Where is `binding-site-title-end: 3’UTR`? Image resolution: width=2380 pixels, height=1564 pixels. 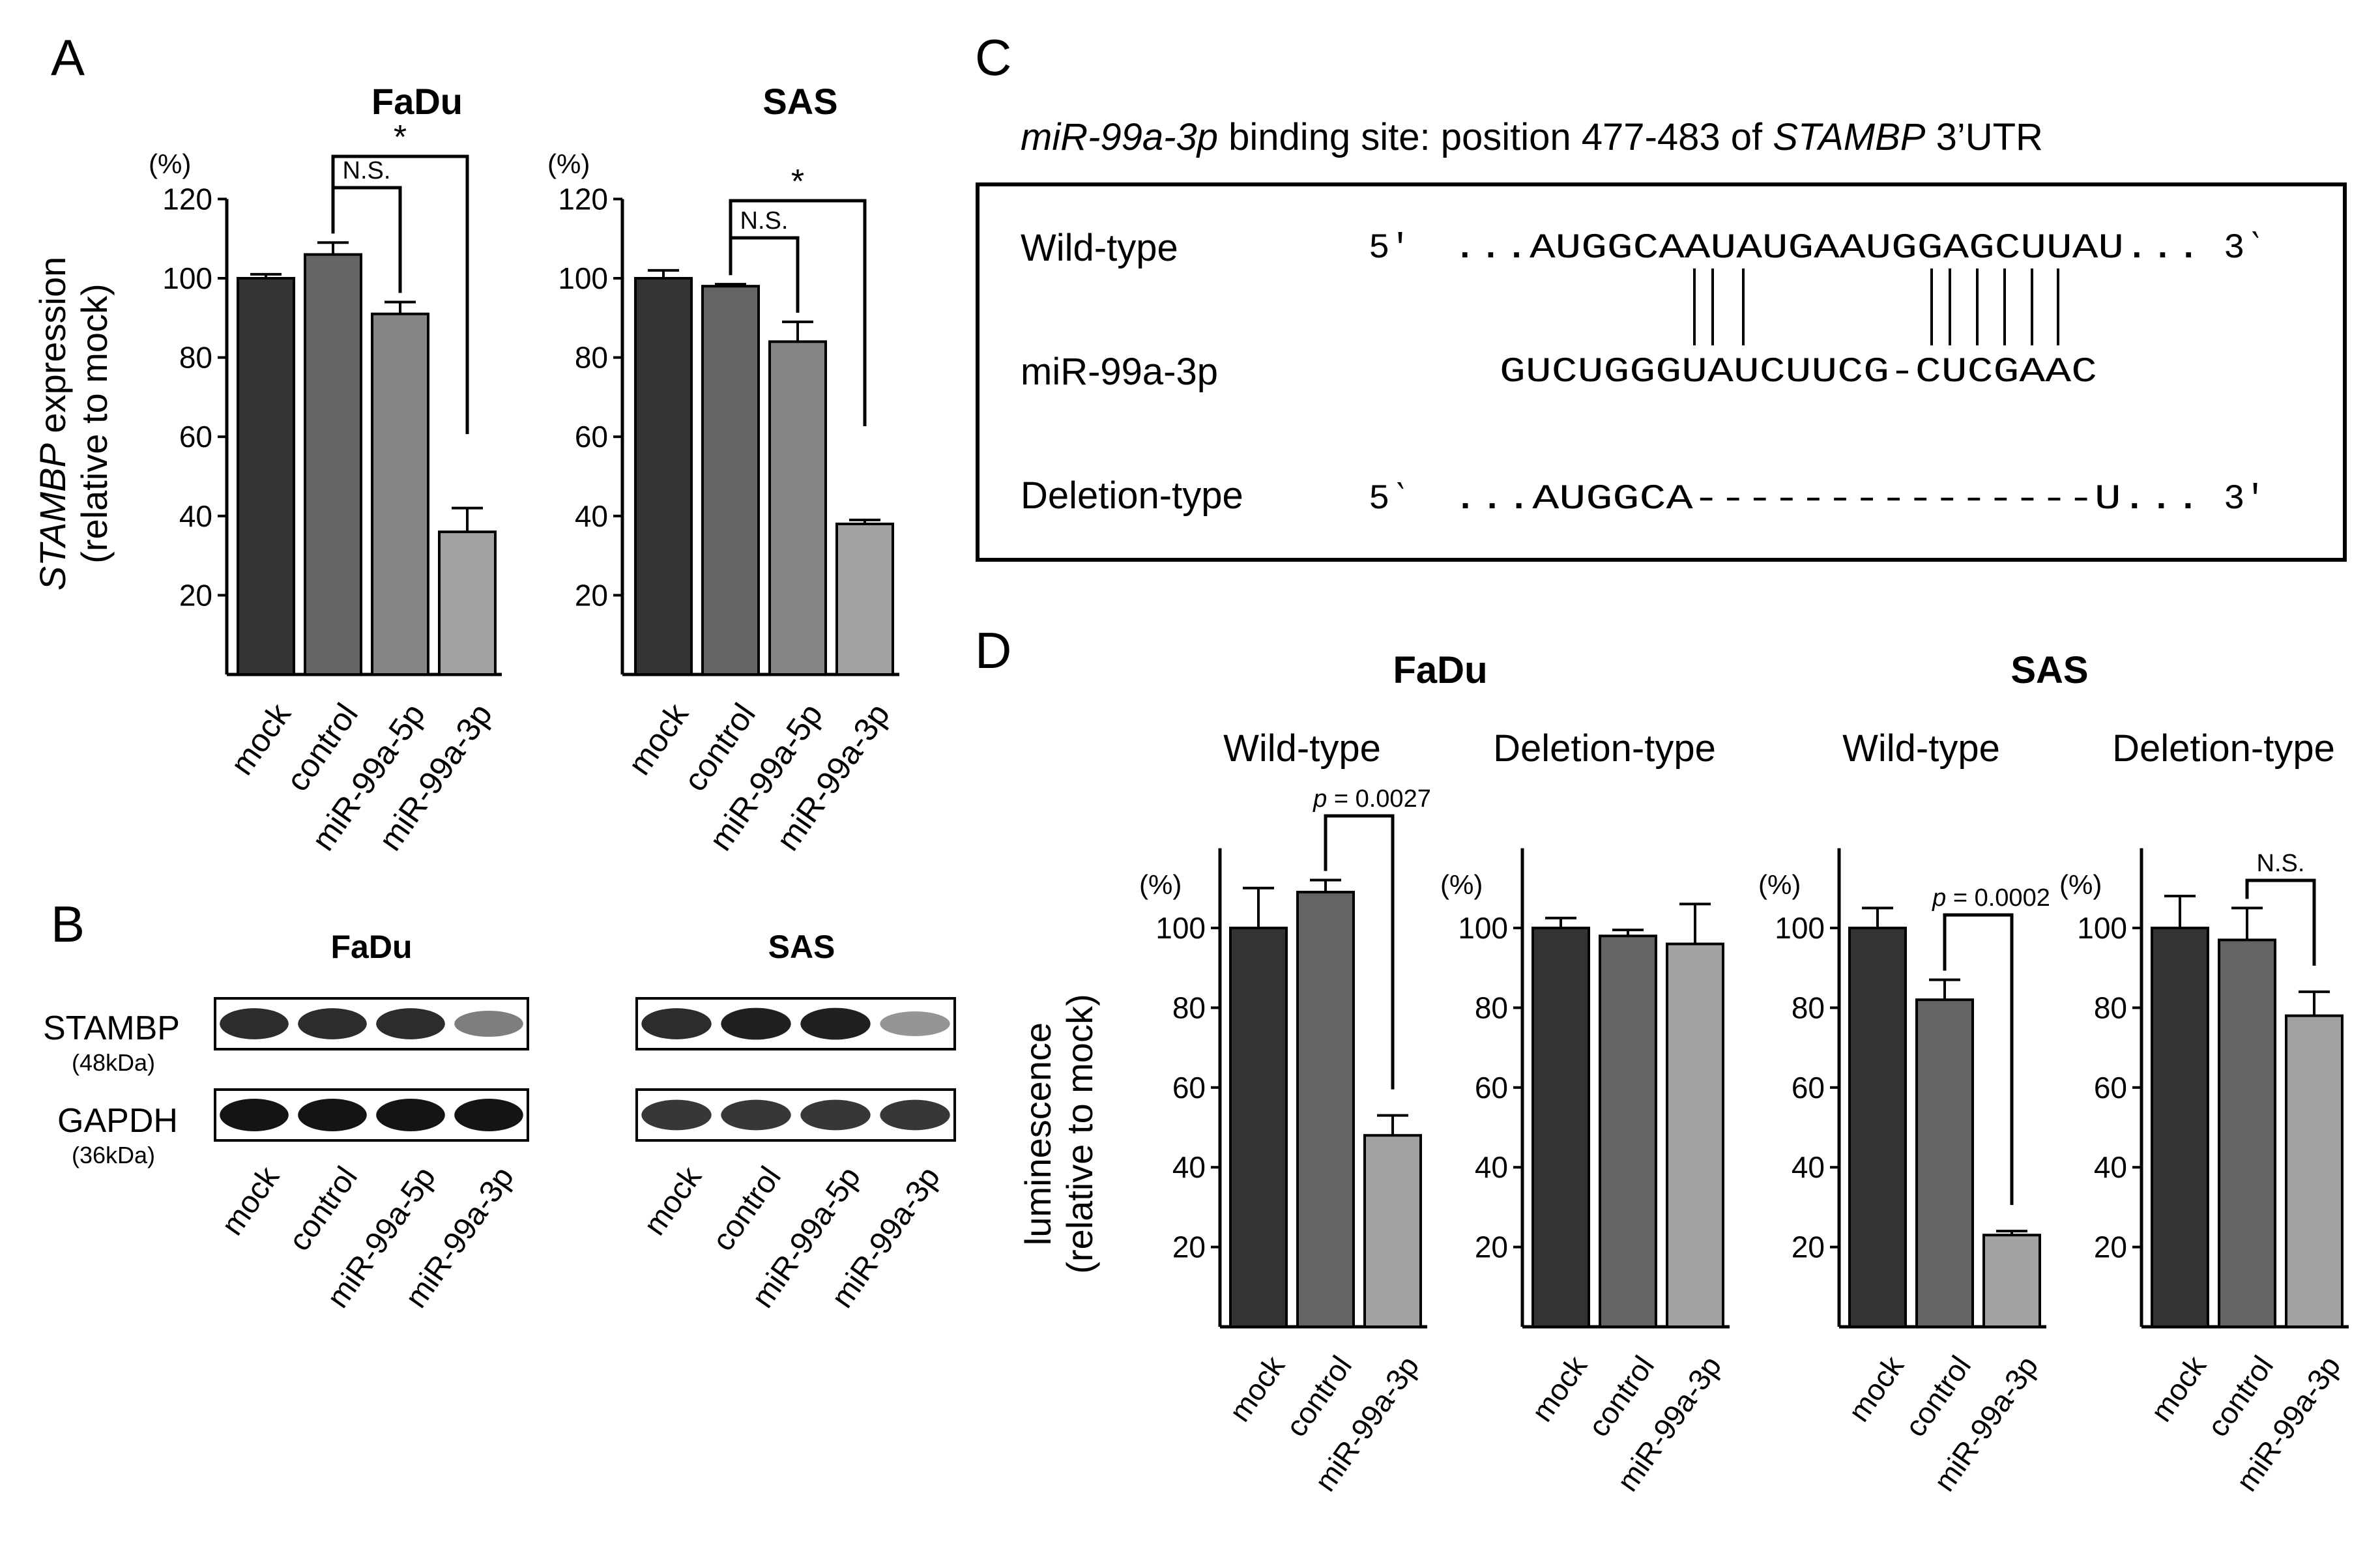 binding-site-title-end: 3’UTR is located at coordinates (1984, 137).